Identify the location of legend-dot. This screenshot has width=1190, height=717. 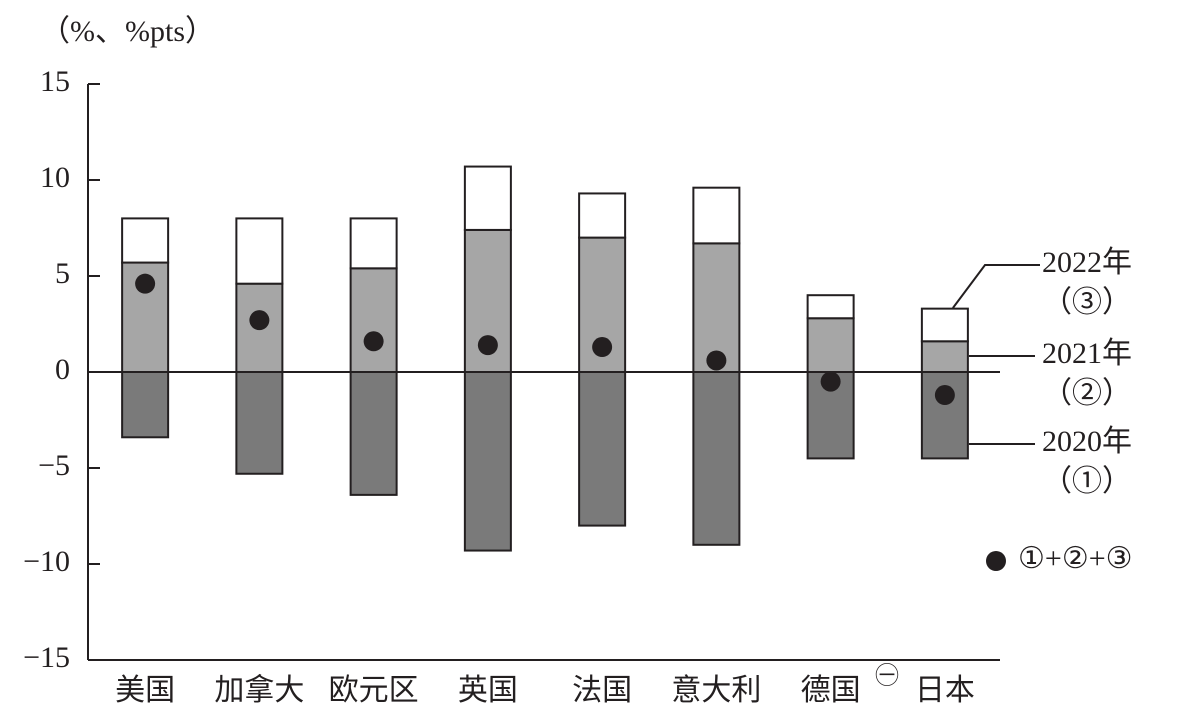
(996, 561).